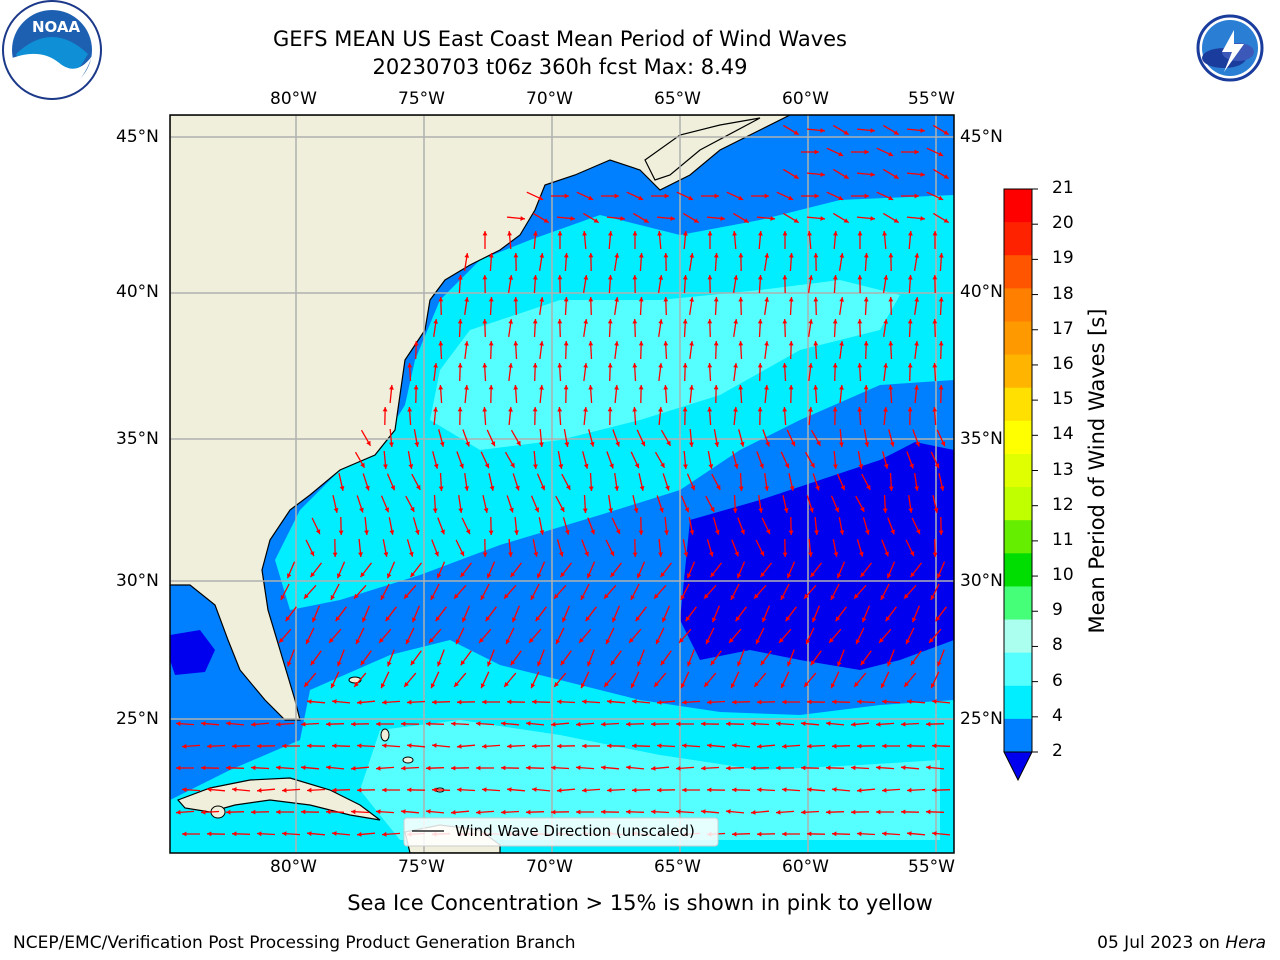 Image resolution: width=1280 pixels, height=960 pixels. What do you see at coordinates (1063, 363) in the screenshot?
I see `colorbar-tick-label: 16` at bounding box center [1063, 363].